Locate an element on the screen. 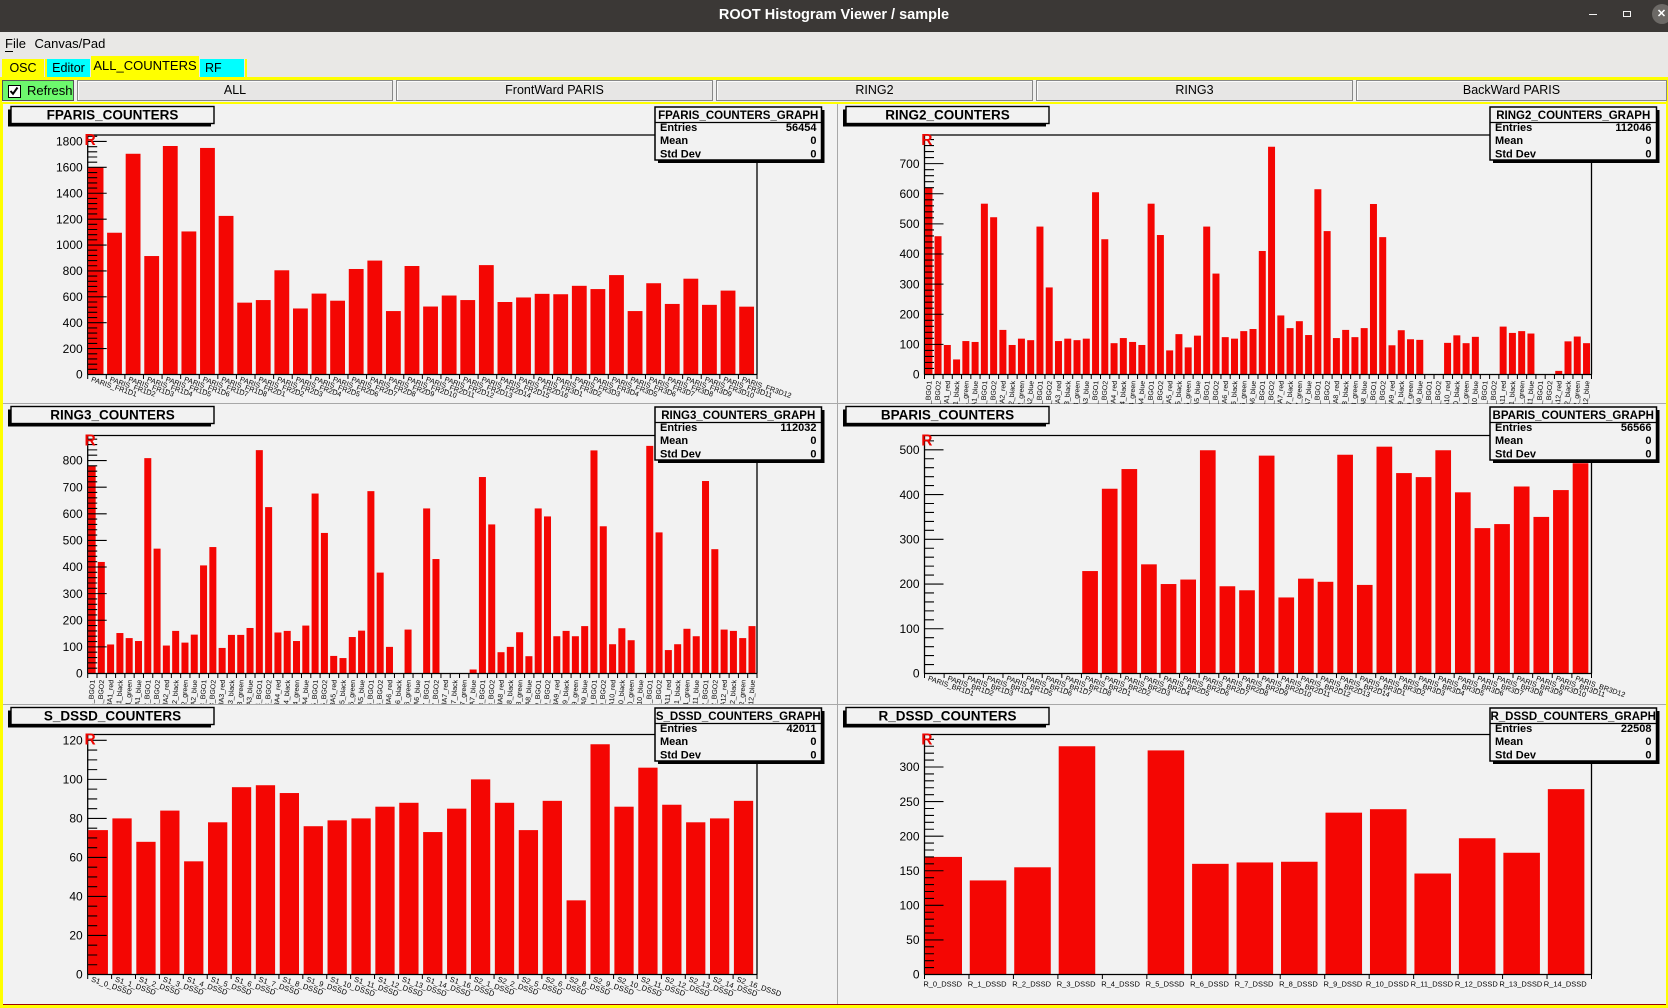 The image size is (1668, 1008). svg-text: PARIS_2A1_green is located at coordinates (965, 392).